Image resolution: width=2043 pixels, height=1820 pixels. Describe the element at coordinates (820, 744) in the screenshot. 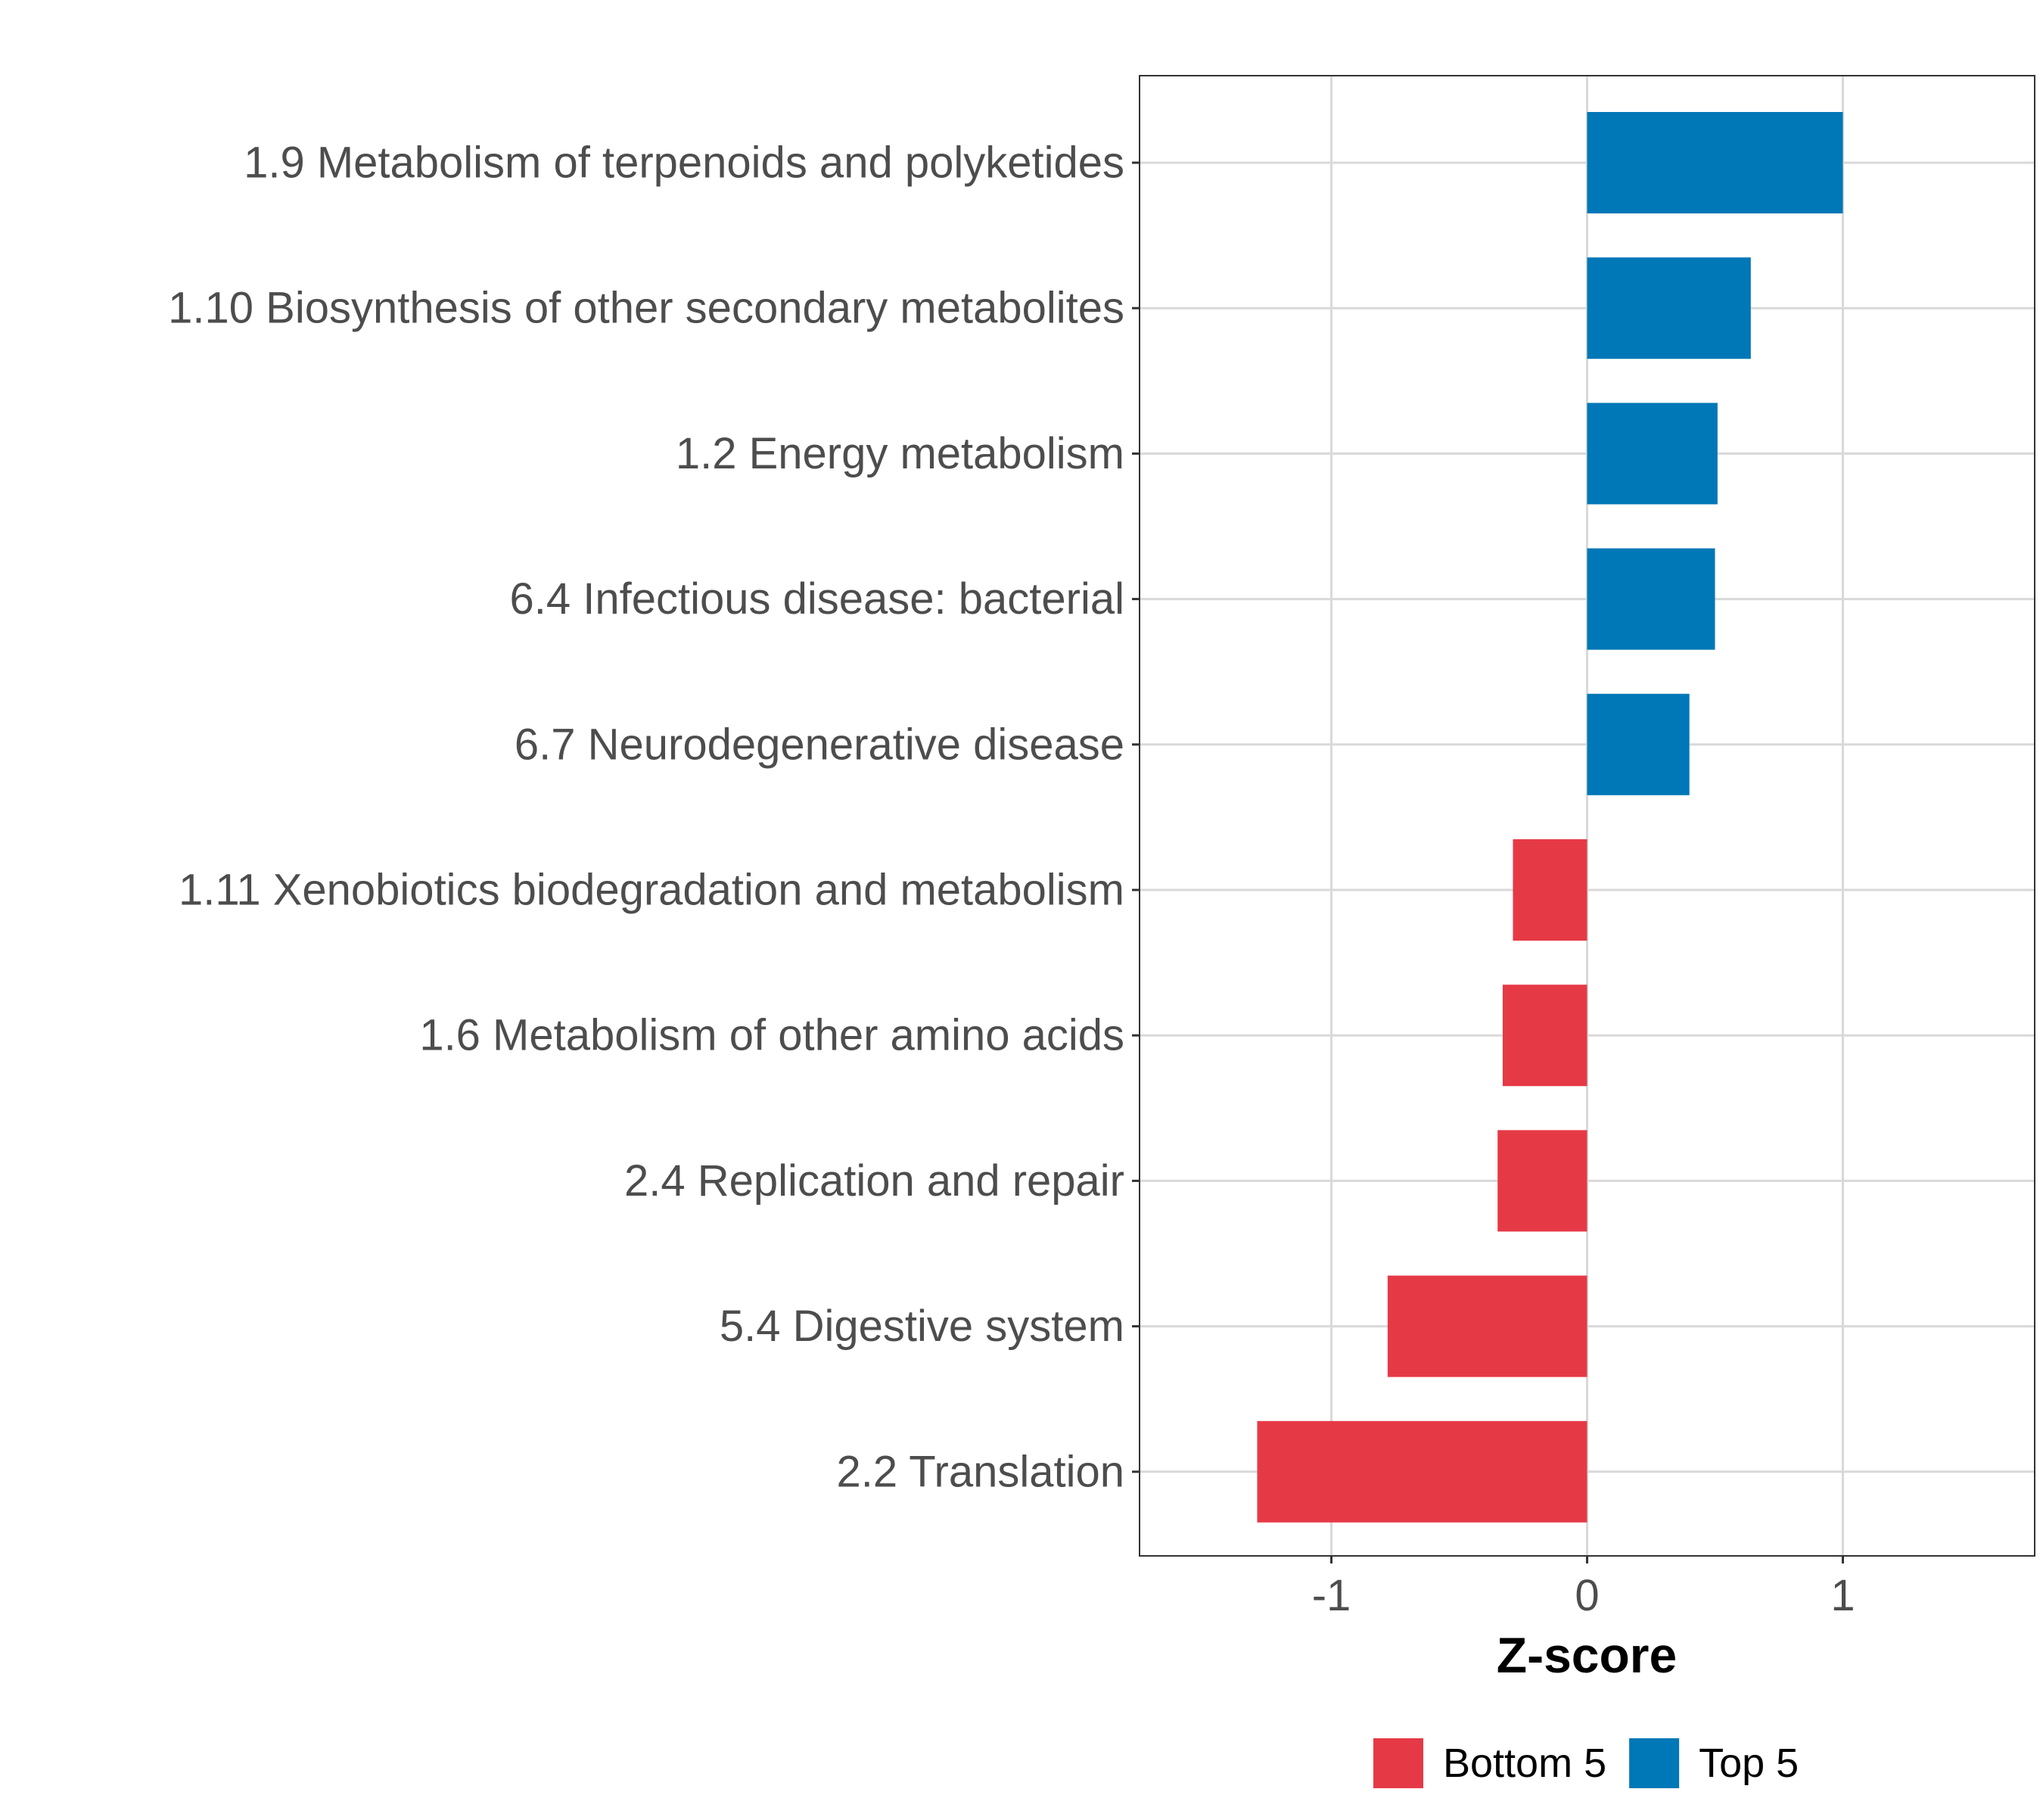

I see `y-tick-label-4: 6.7 Neurodegenerative disease` at that location.